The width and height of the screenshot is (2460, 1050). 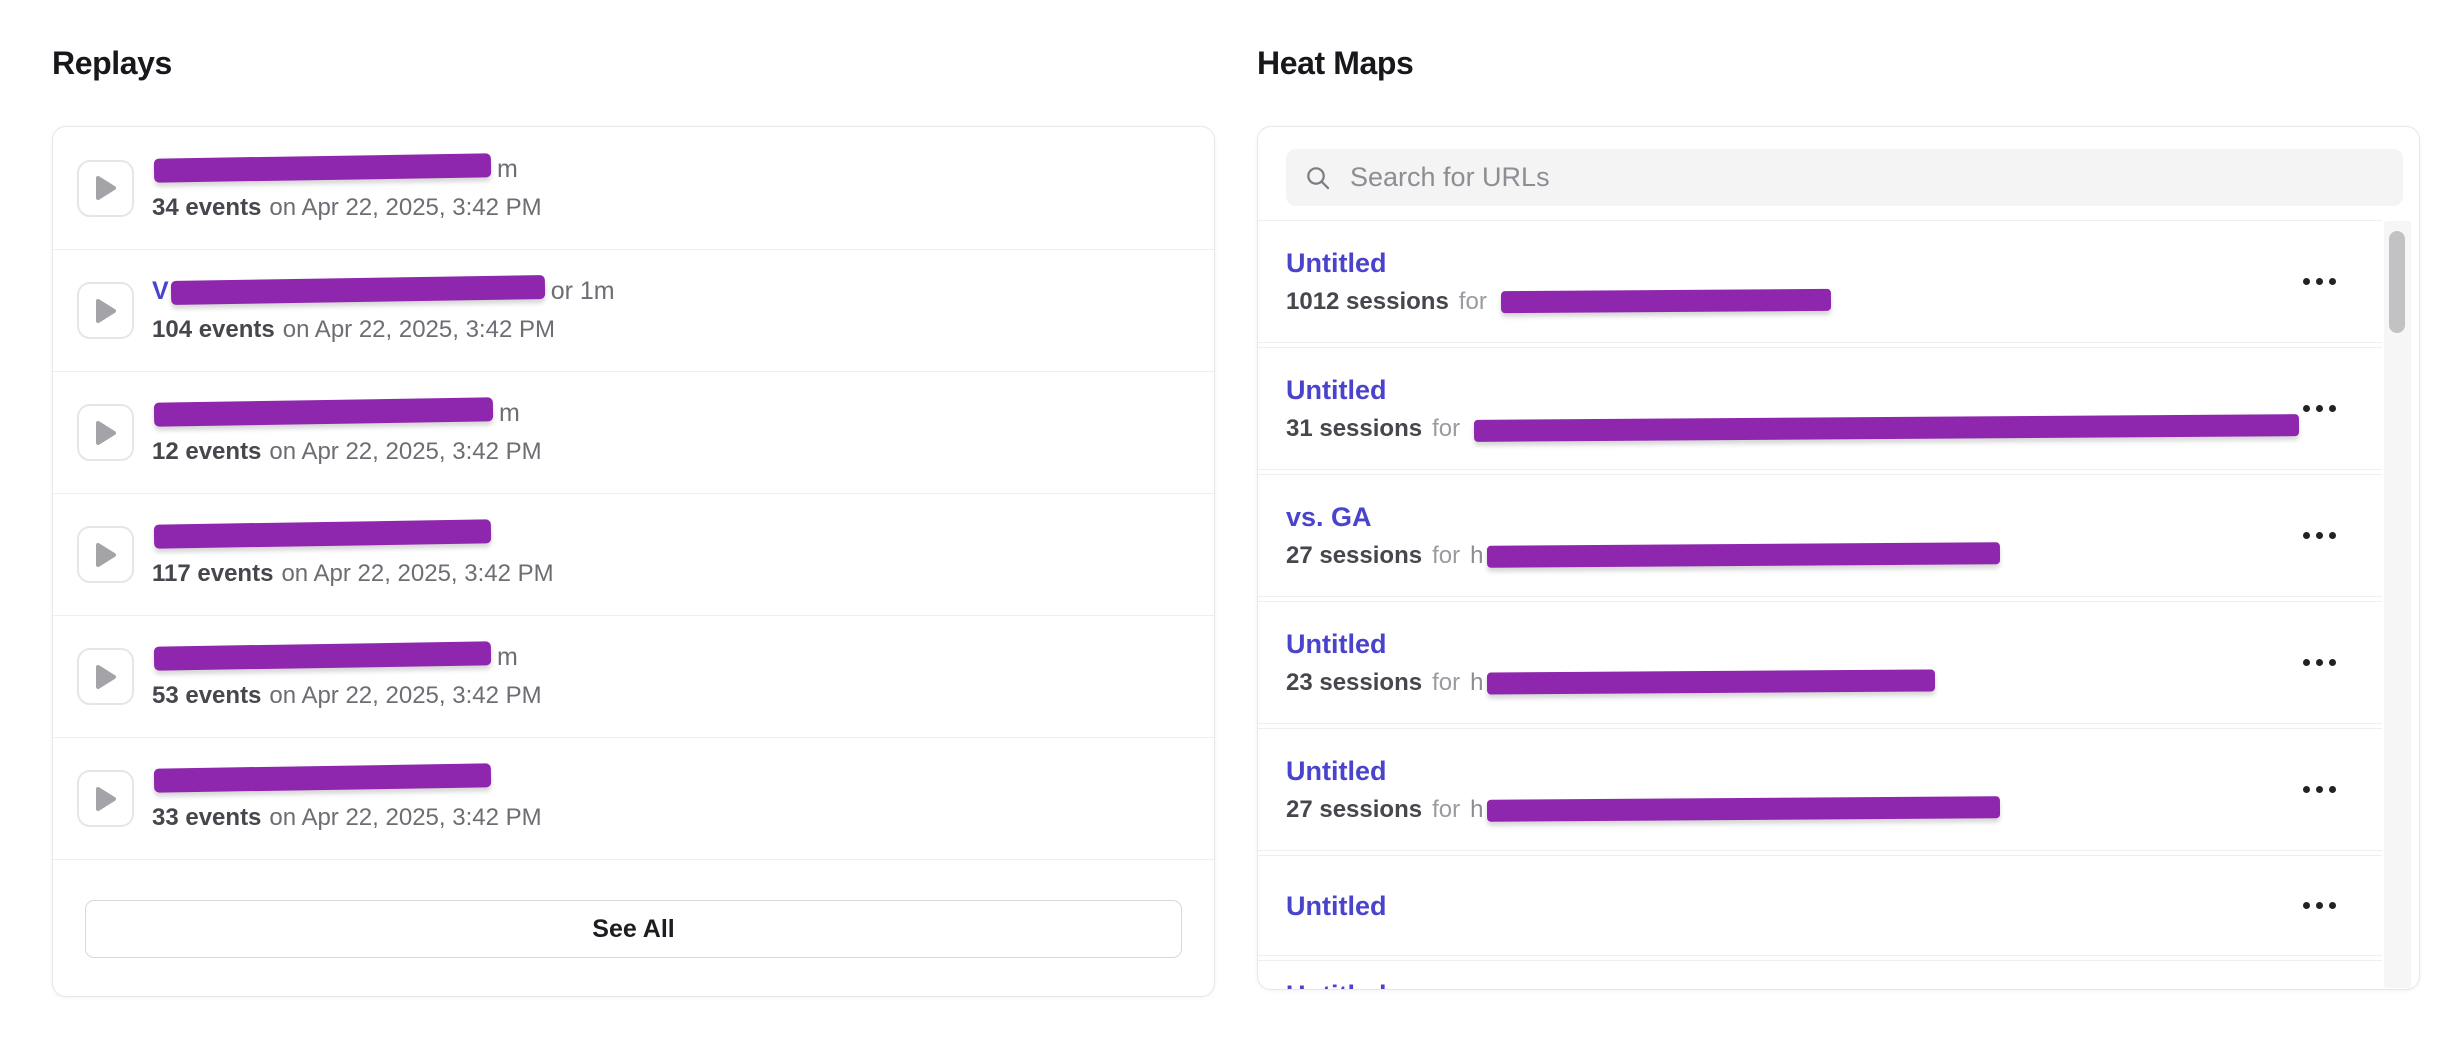 What do you see at coordinates (213, 573) in the screenshot?
I see `replay-event-count: 117 events` at bounding box center [213, 573].